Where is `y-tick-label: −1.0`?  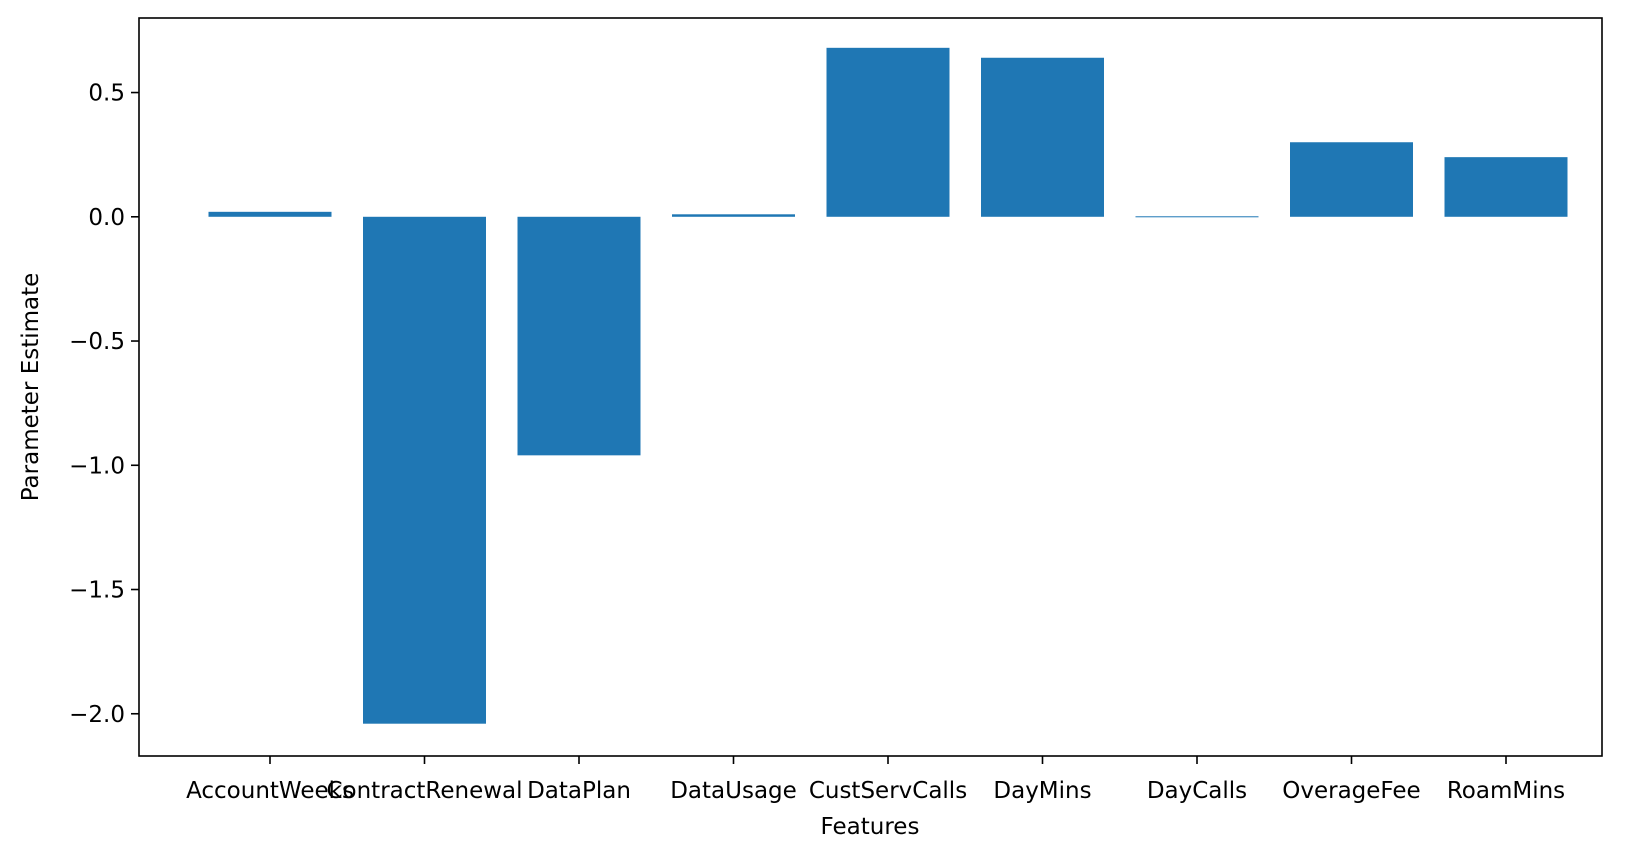 y-tick-label: −1.0 is located at coordinates (97, 466).